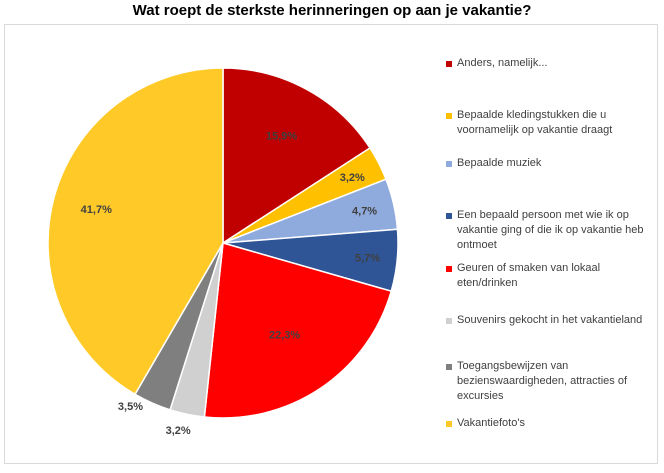 Image resolution: width=664 pixels, height=473 pixels. I want to click on legend-item: Bepaalde muziek, so click(493, 163).